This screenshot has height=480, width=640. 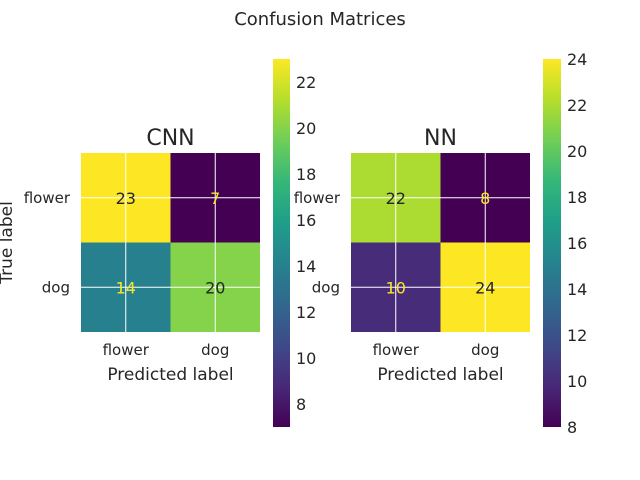 I want to click on cell-value-label: 20, so click(x=215, y=287).